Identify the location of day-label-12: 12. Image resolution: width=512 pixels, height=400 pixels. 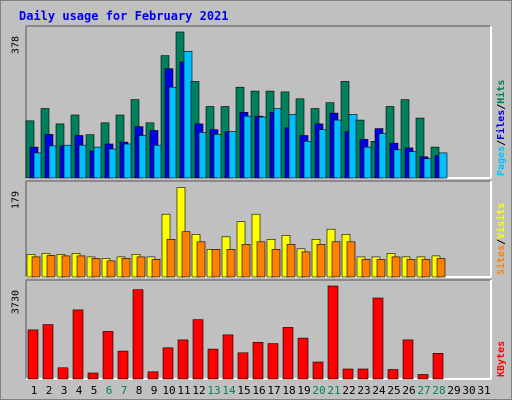
(198, 390).